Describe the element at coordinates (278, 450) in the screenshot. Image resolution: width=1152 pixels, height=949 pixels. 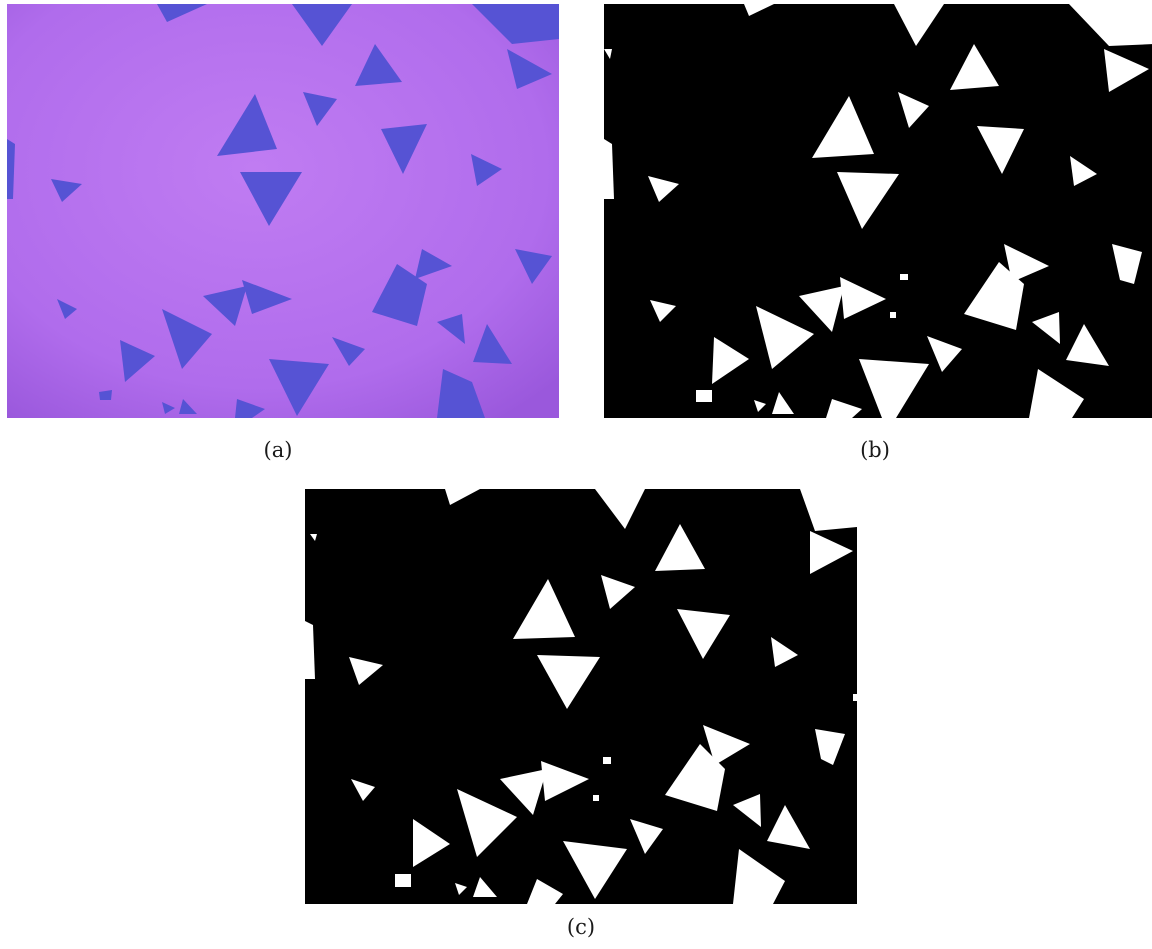
I see `caption-a: (a)` at that location.